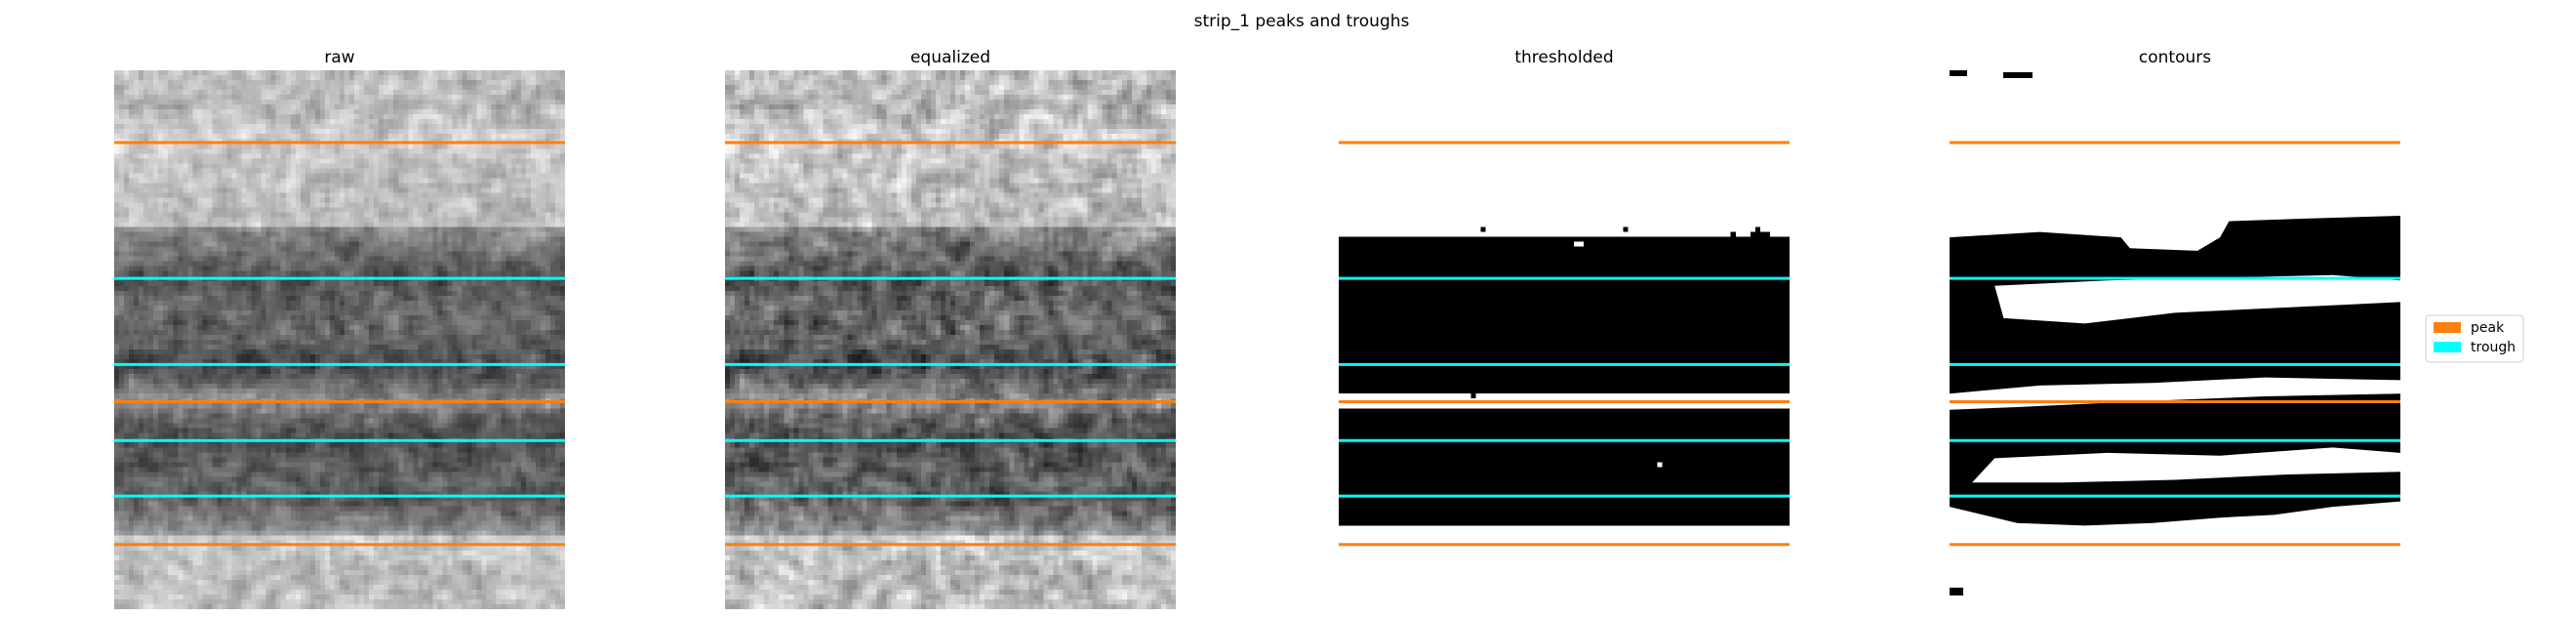 The image size is (2576, 617). Describe the element at coordinates (2488, 328) in the screenshot. I see `legend-label-peak: peak` at that location.